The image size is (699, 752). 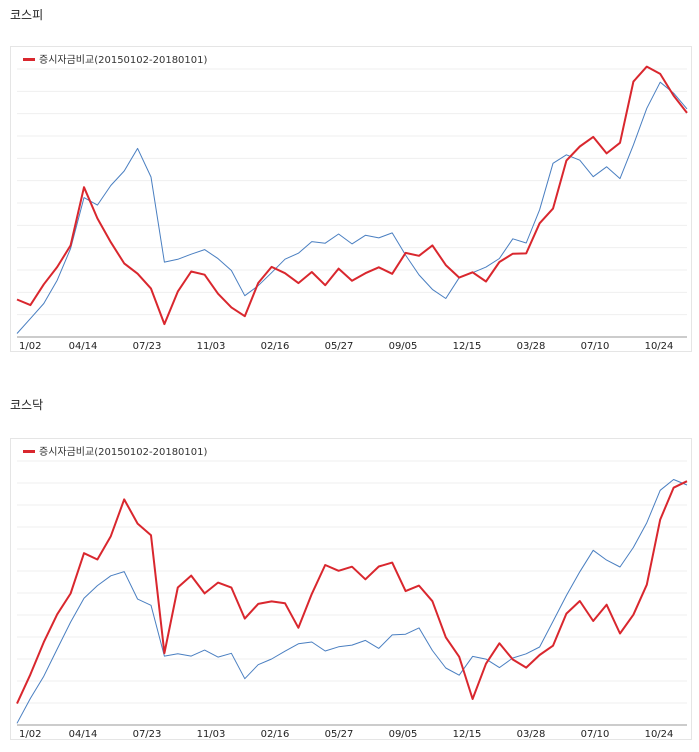 What do you see at coordinates (27, 15) in the screenshot?
I see `kospi-title: 코스피` at bounding box center [27, 15].